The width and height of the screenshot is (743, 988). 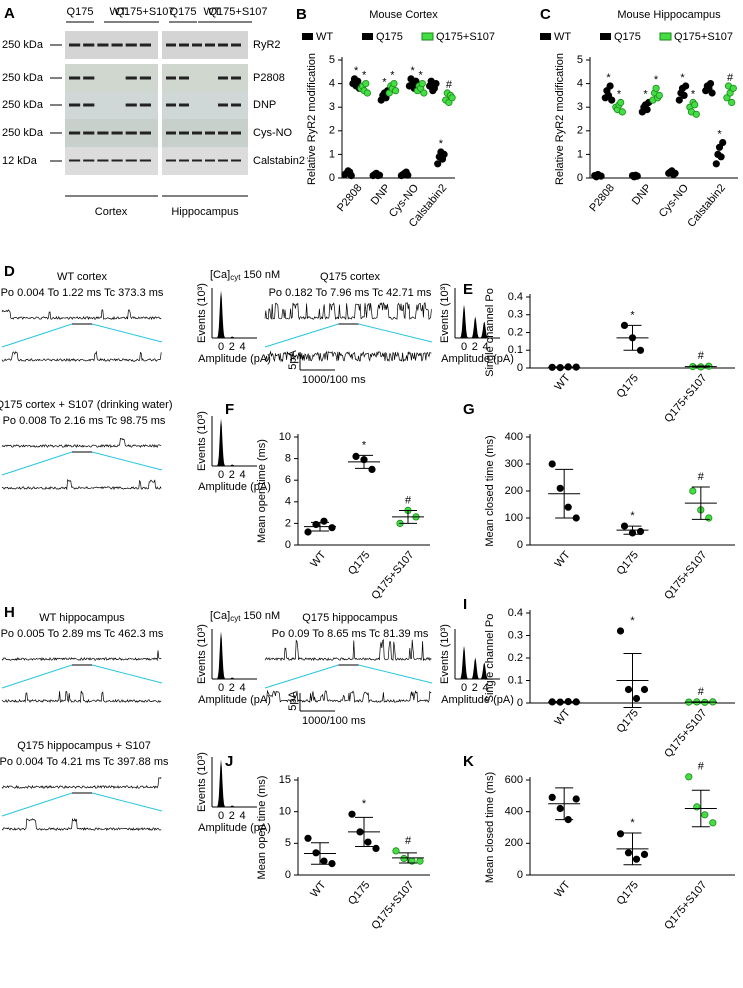 I want to click on y-axis-label: Single channel Po, so click(x=490, y=658).